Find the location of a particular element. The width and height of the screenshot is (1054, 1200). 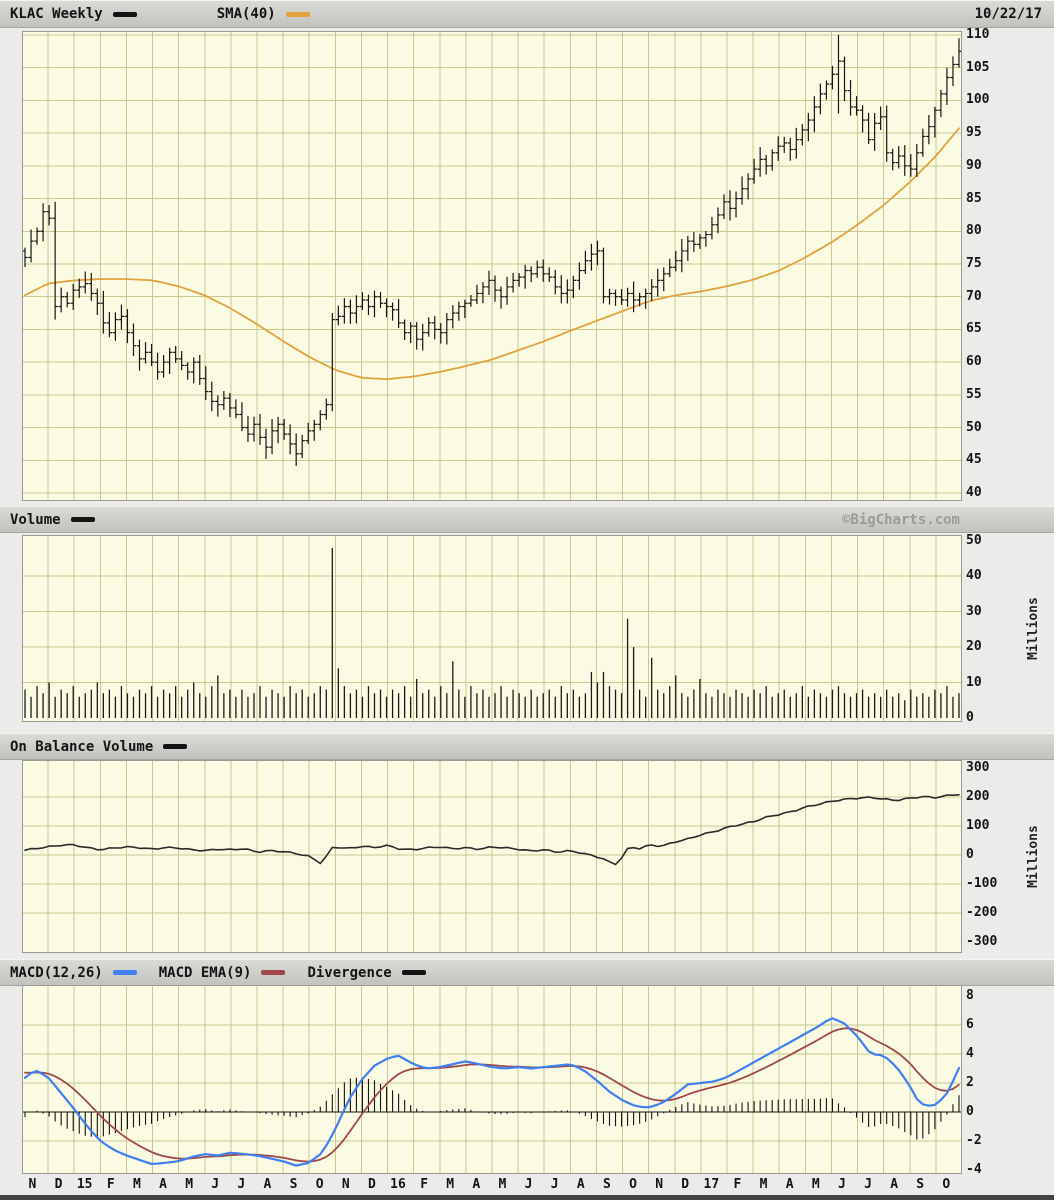

y-tick-label: -2 is located at coordinates (974, 1140).